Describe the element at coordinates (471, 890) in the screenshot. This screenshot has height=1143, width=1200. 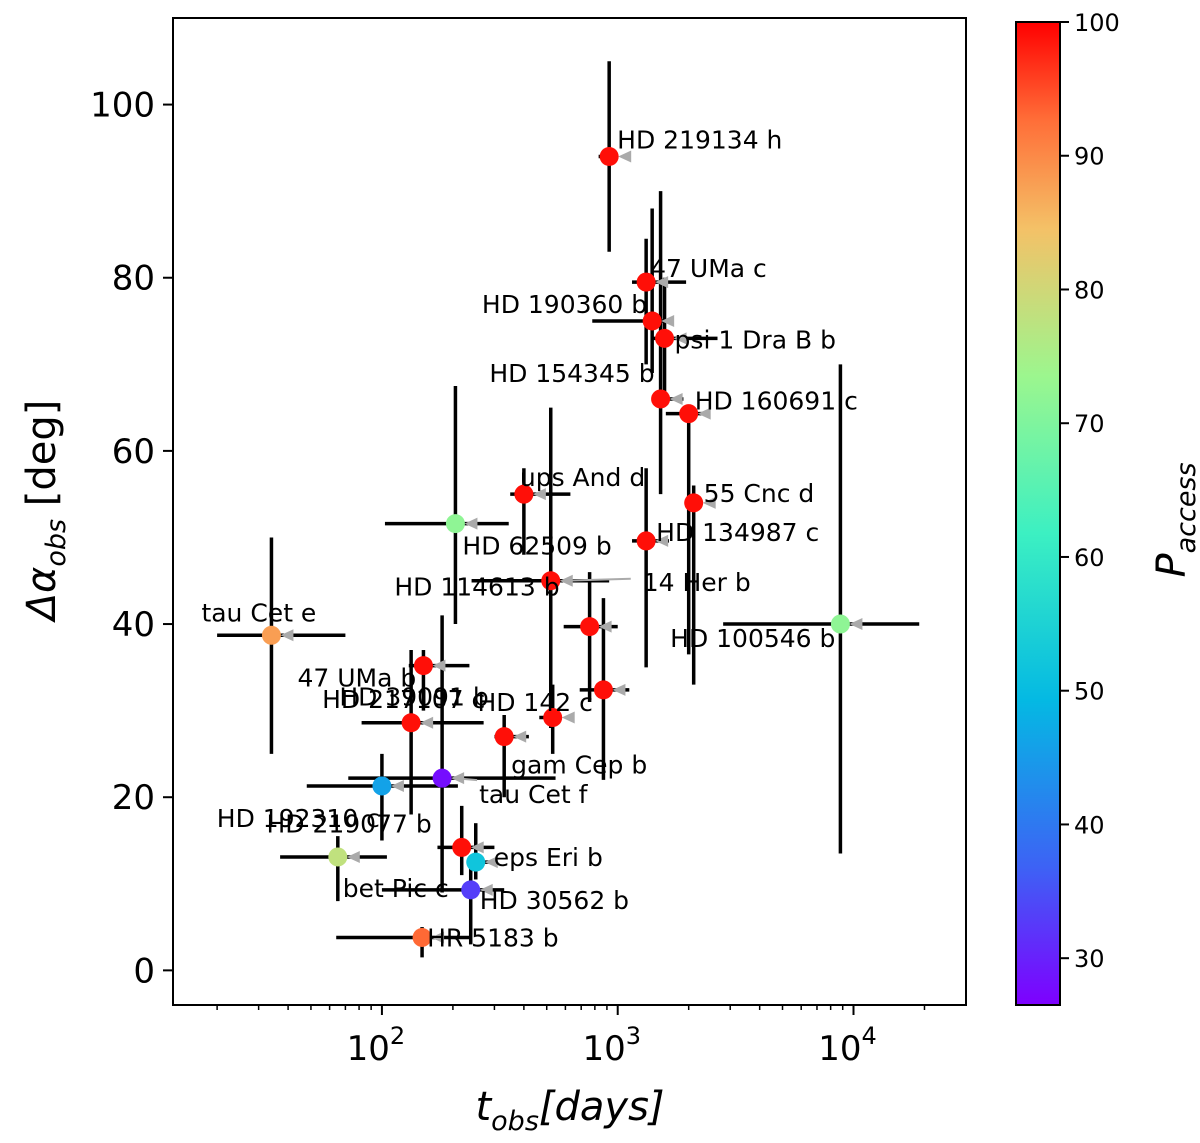
I see `point-marker-hd-30562-b` at that location.